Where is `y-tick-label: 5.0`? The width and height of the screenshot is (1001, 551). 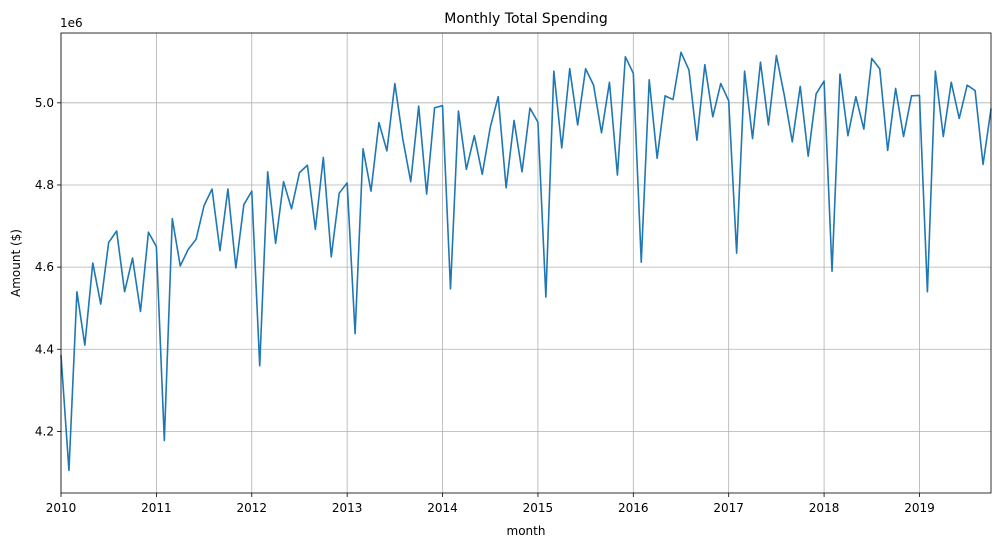
y-tick-label: 5.0 is located at coordinates (44, 103).